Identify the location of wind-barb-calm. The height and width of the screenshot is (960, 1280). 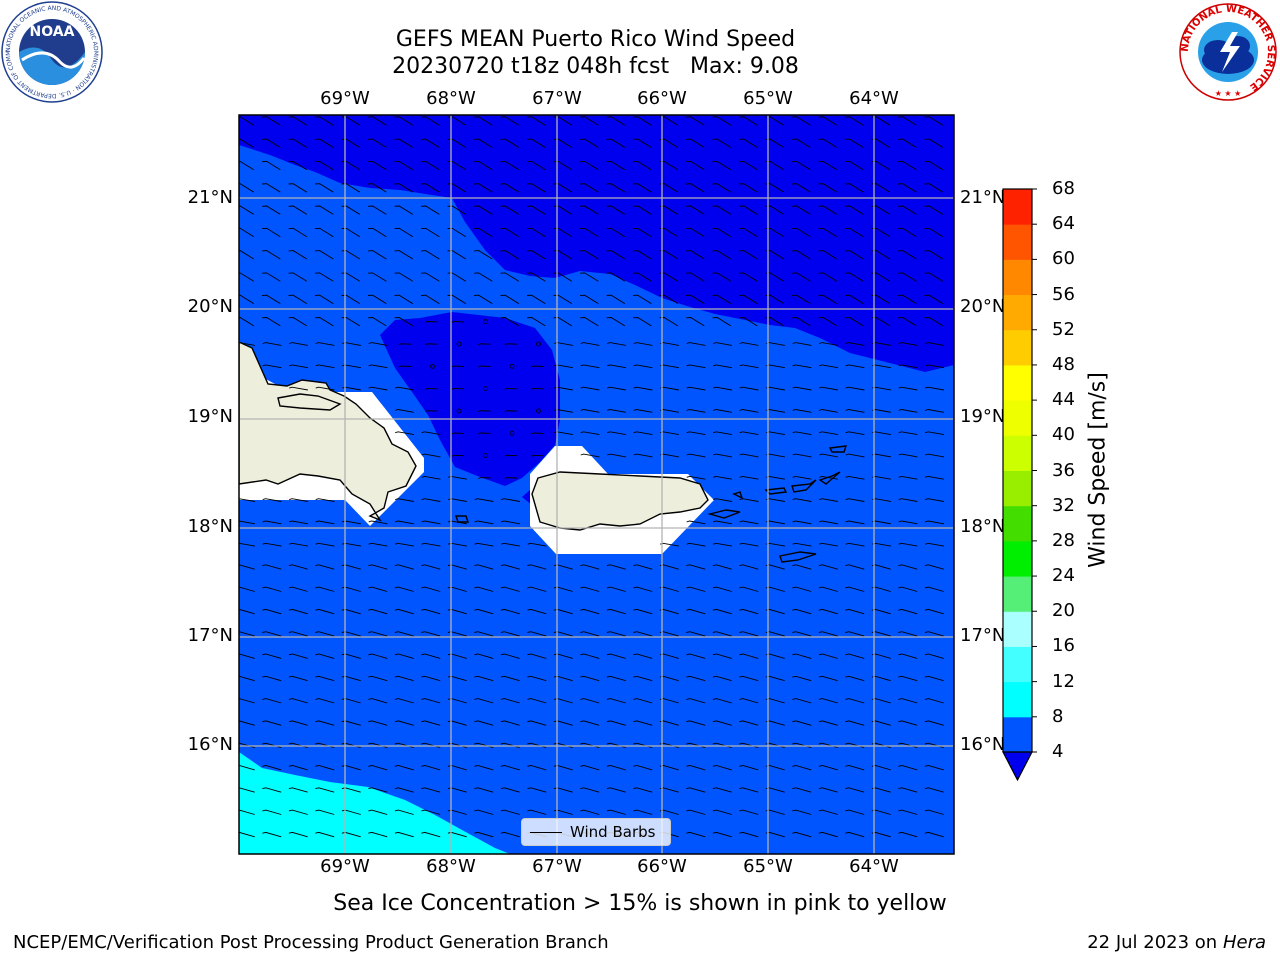
(512, 366).